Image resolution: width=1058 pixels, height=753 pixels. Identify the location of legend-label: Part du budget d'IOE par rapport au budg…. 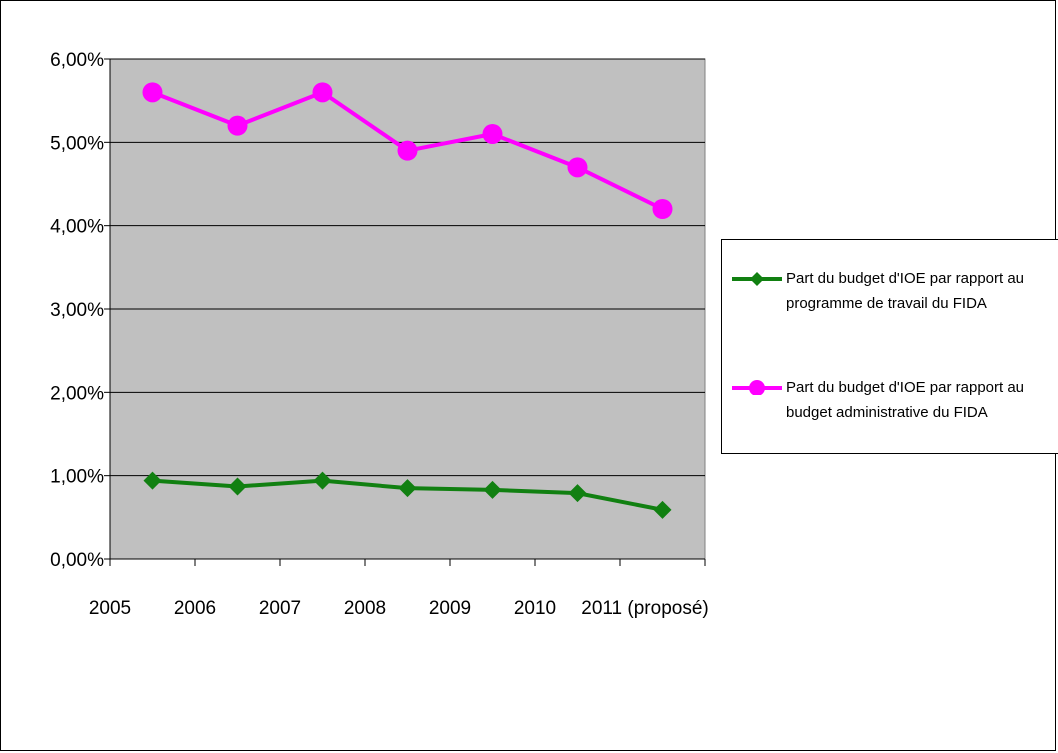
(905, 400).